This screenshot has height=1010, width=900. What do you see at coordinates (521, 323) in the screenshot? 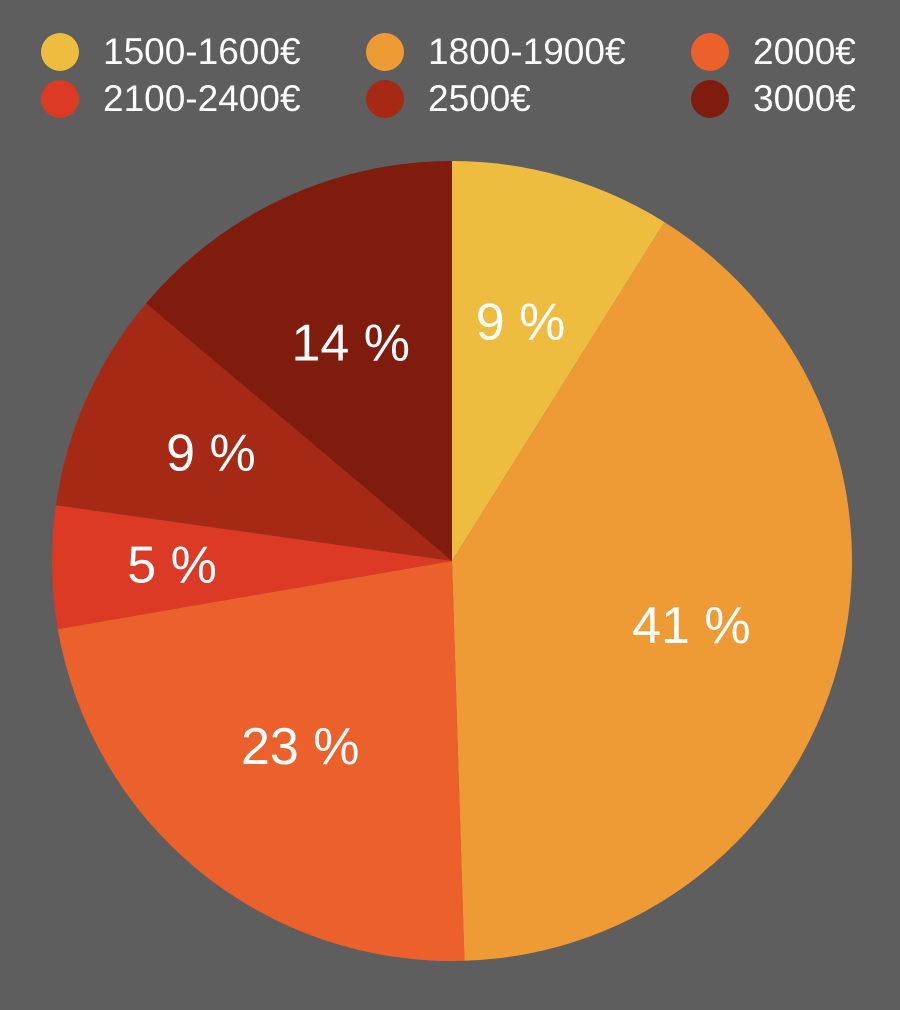
I see `pie-slice-label-1: 9 %` at bounding box center [521, 323].